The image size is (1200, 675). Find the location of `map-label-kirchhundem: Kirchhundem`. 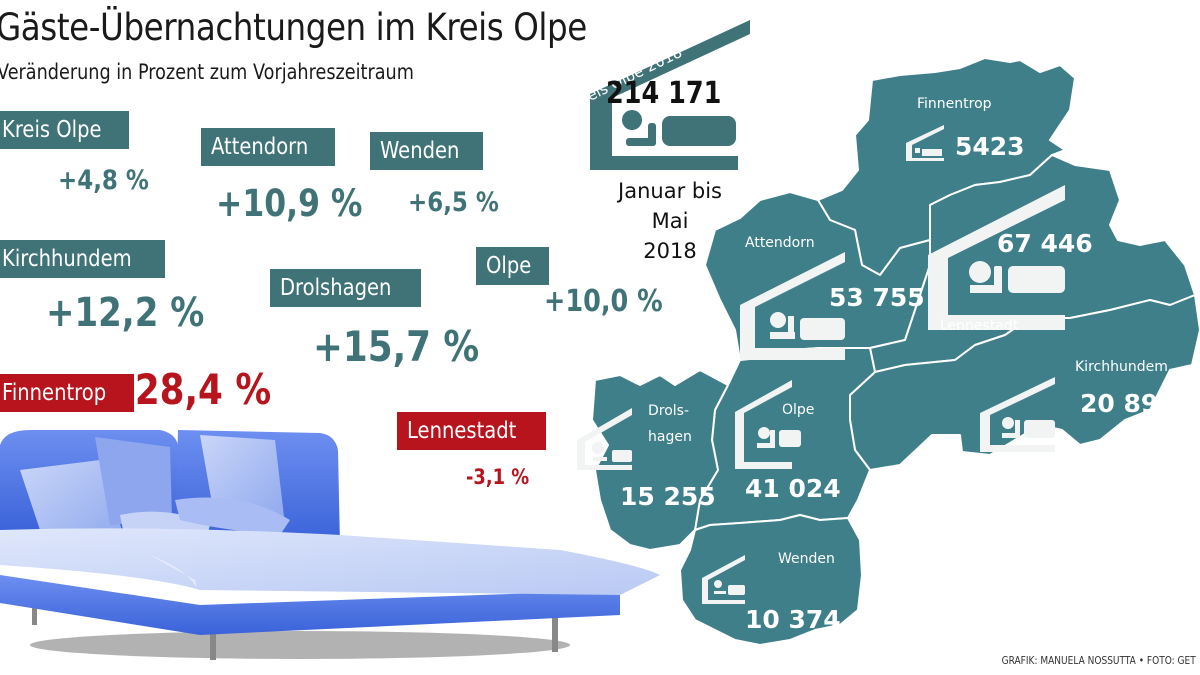

map-label-kirchhundem: Kirchhundem is located at coordinates (1121, 367).